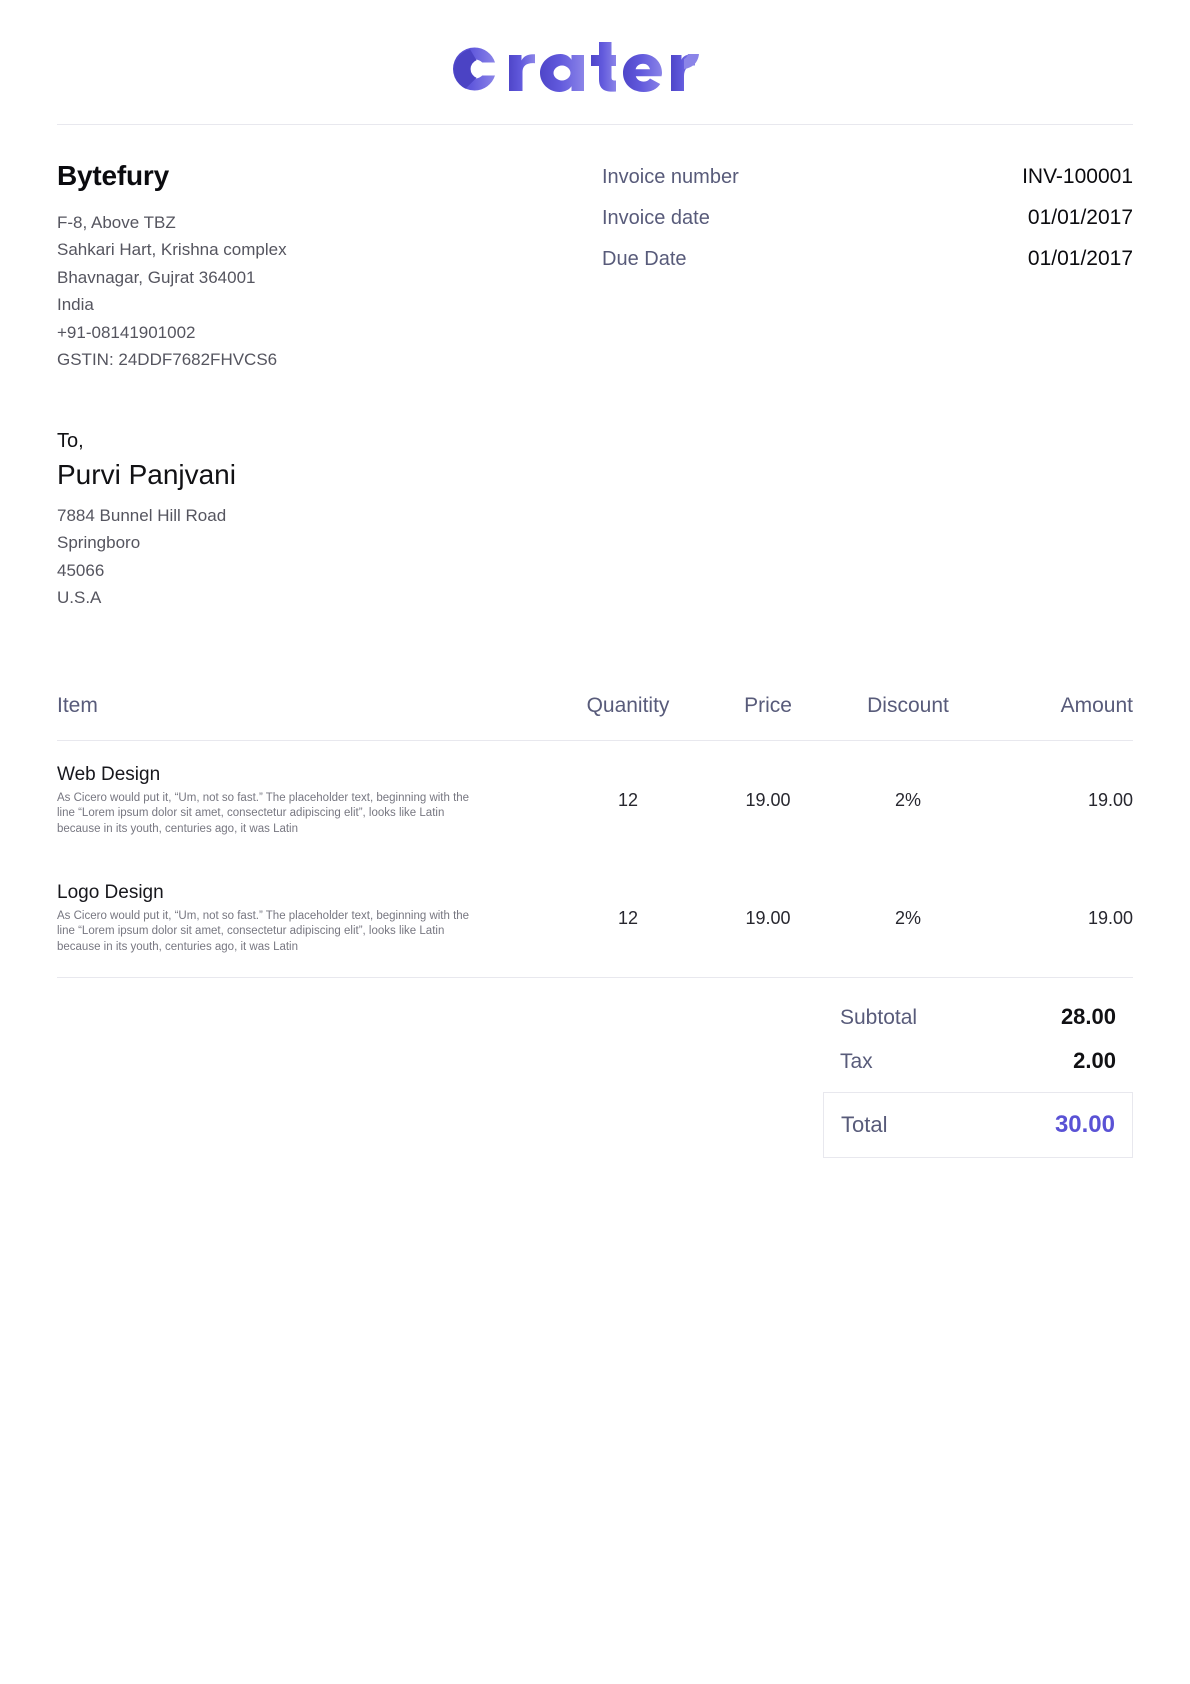 The width and height of the screenshot is (1190, 1684). I want to click on invoice-date-value: 01/01/2017, so click(1080, 218).